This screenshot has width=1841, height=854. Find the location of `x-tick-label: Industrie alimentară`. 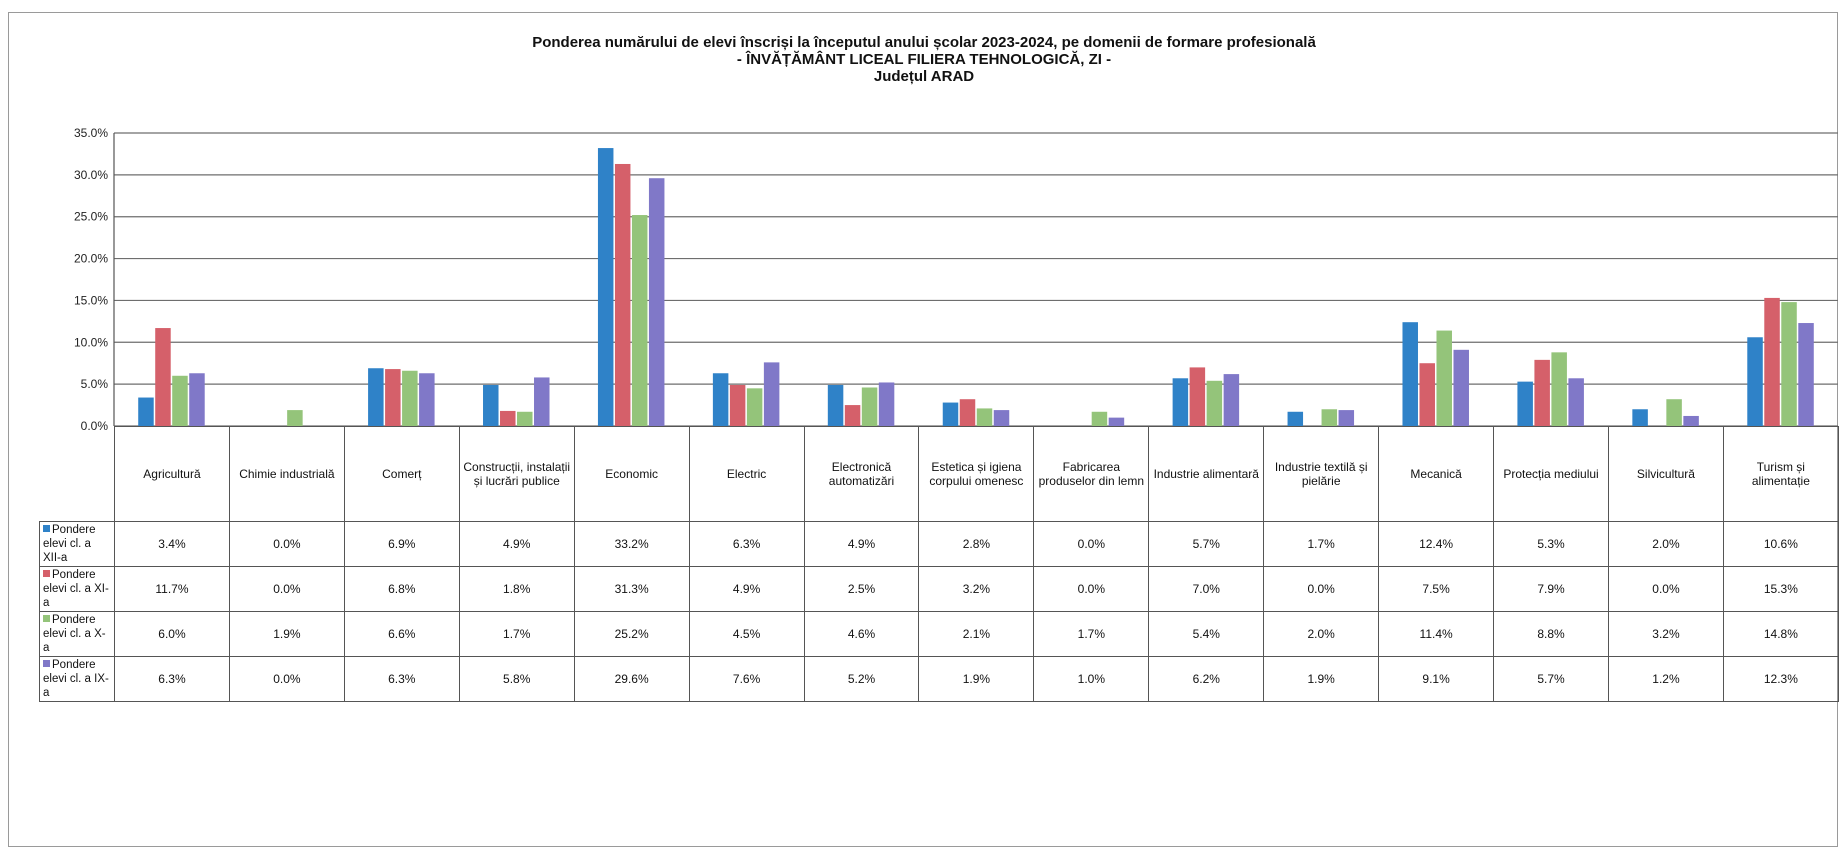

x-tick-label: Industrie alimentară is located at coordinates (1206, 474).